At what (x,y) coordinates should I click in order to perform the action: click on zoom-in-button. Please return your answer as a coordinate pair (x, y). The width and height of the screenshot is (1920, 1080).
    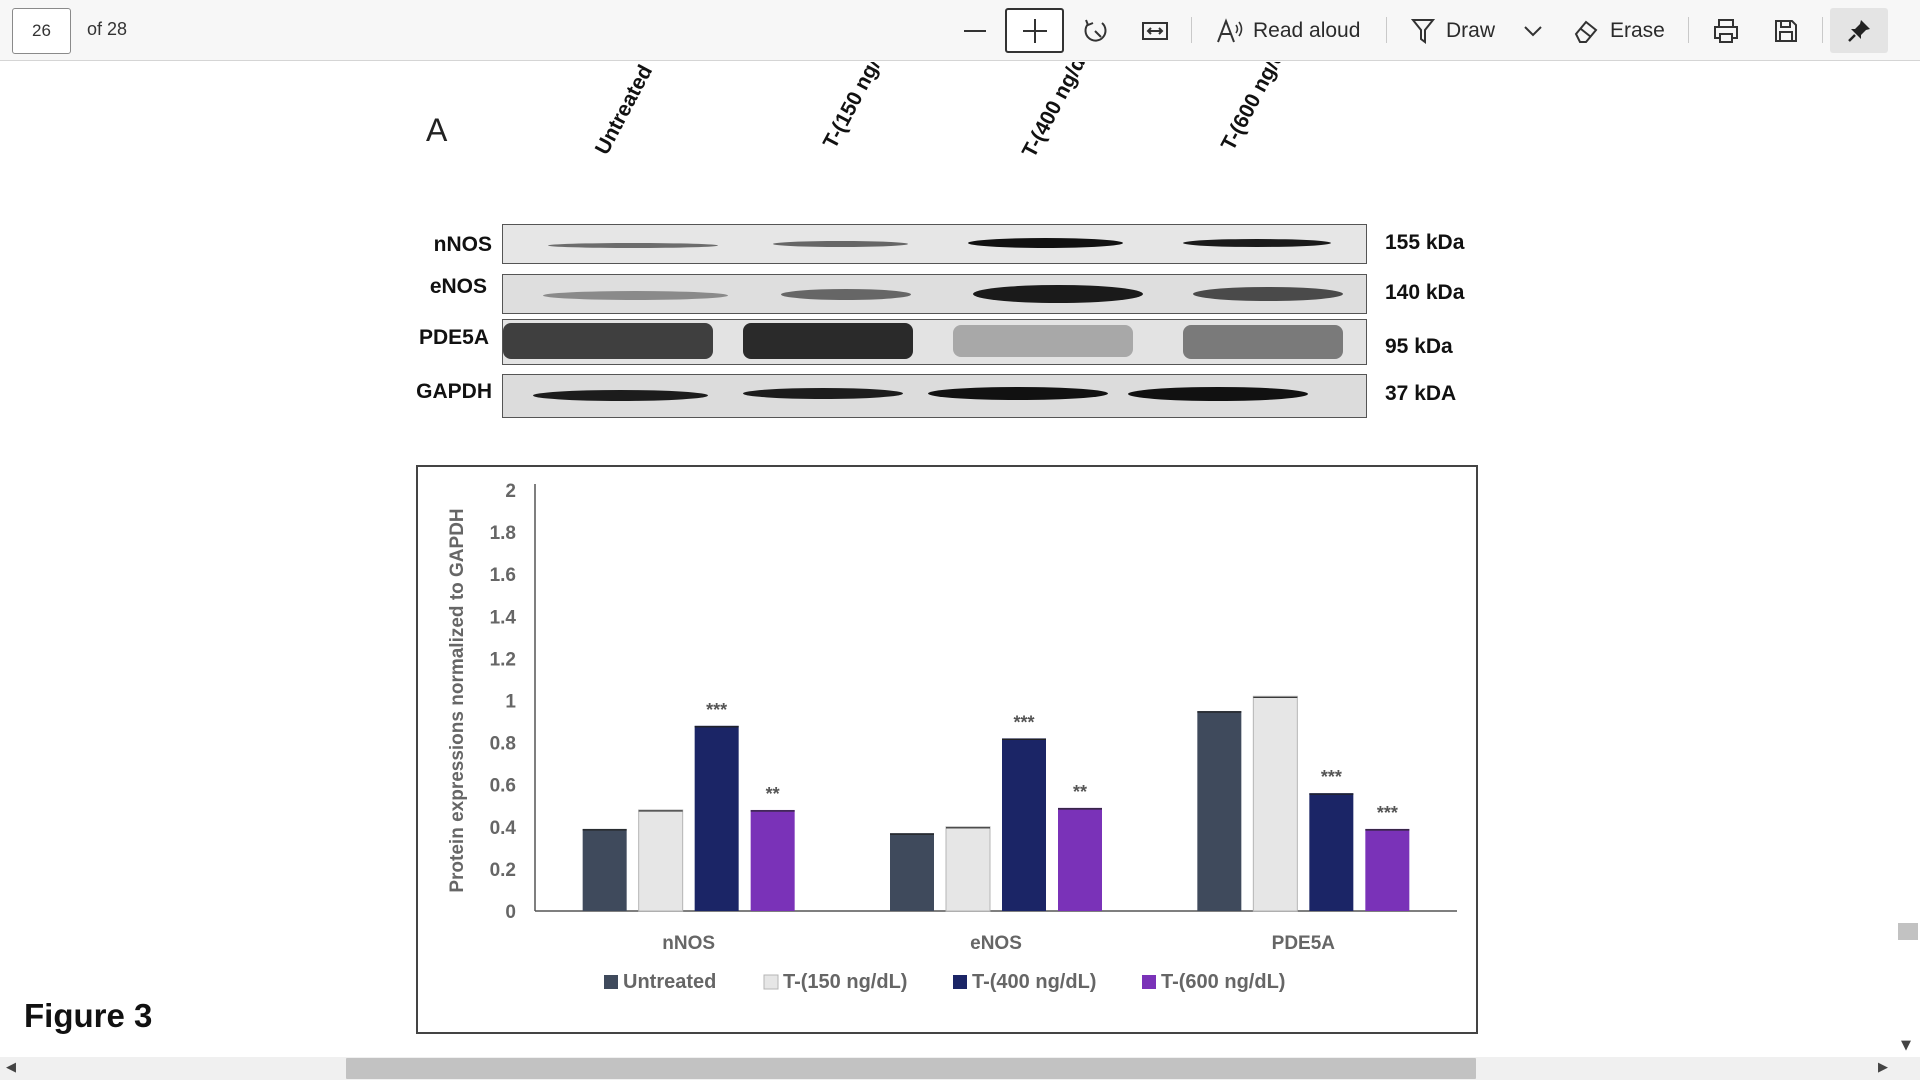
    Looking at the image, I should click on (1034, 30).